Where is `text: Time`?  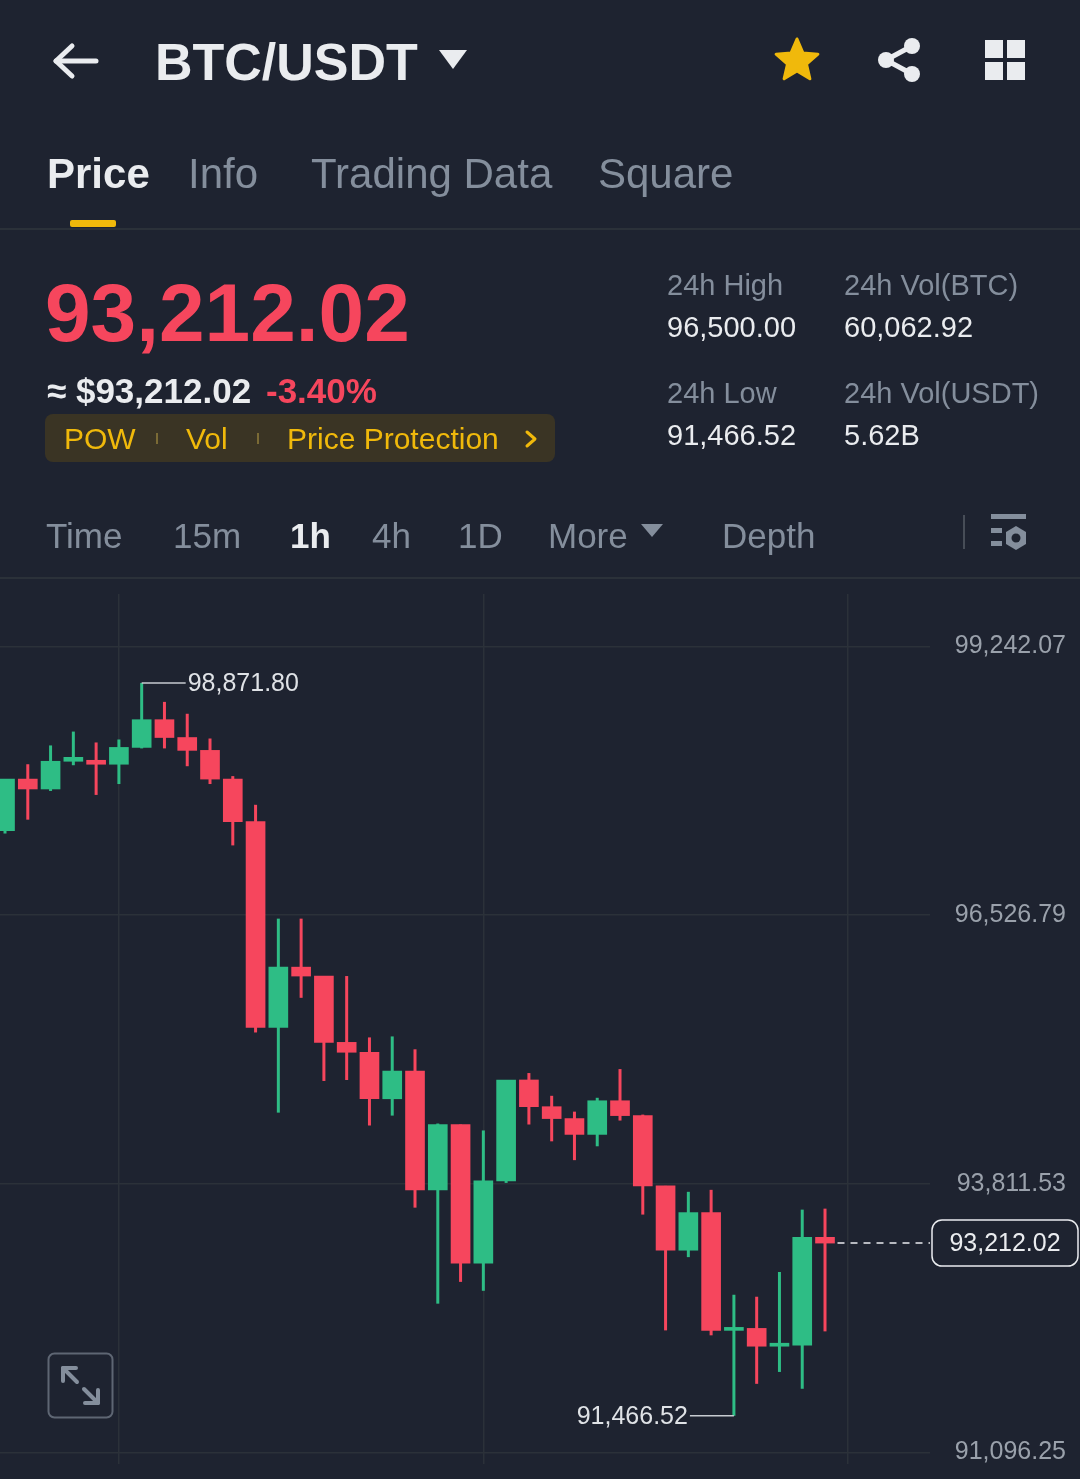
text: Time is located at coordinates (84, 535).